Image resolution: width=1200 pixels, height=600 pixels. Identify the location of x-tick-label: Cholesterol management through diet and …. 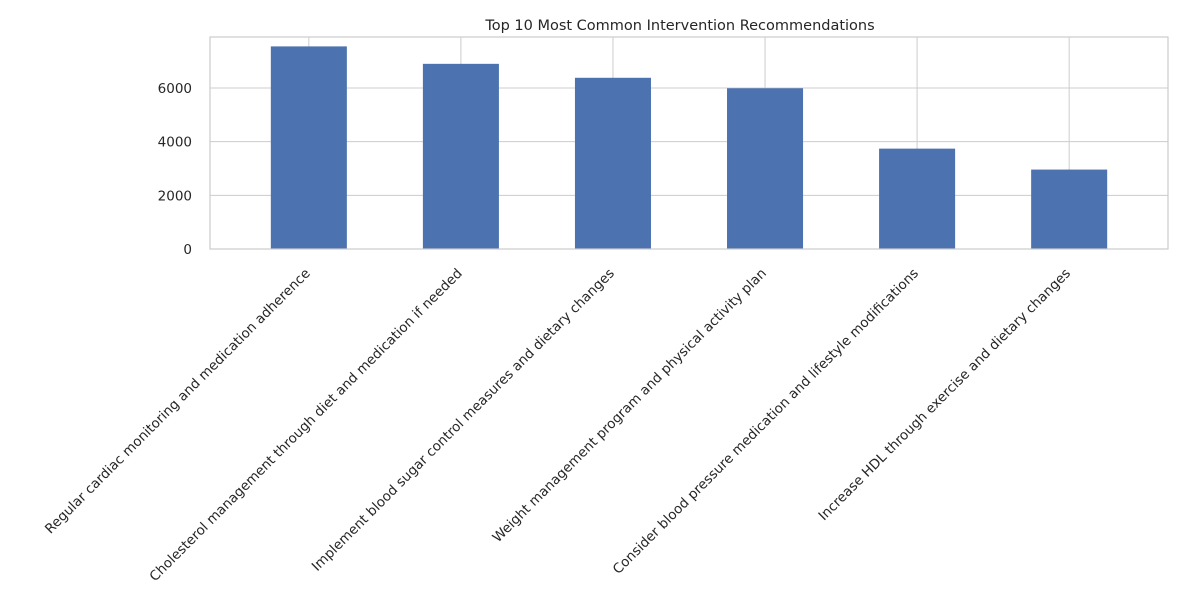
(305, 425).